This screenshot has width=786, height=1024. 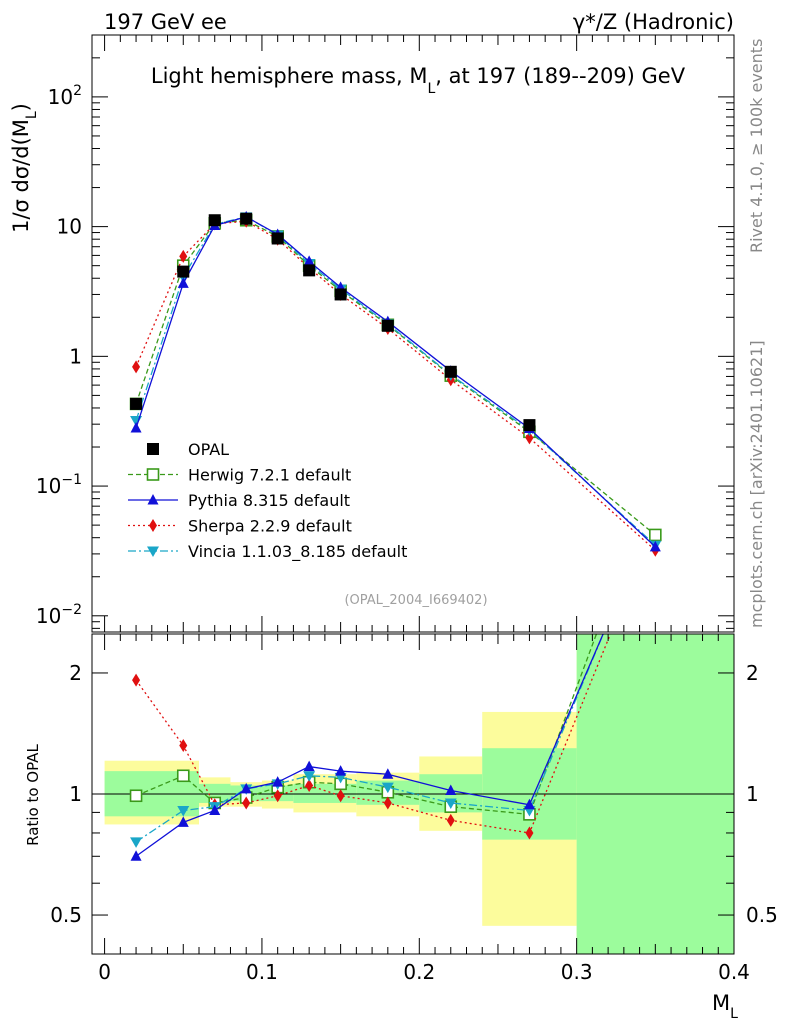 What do you see at coordinates (262, 972) in the screenshot?
I see `x-tick-label: 0.1` at bounding box center [262, 972].